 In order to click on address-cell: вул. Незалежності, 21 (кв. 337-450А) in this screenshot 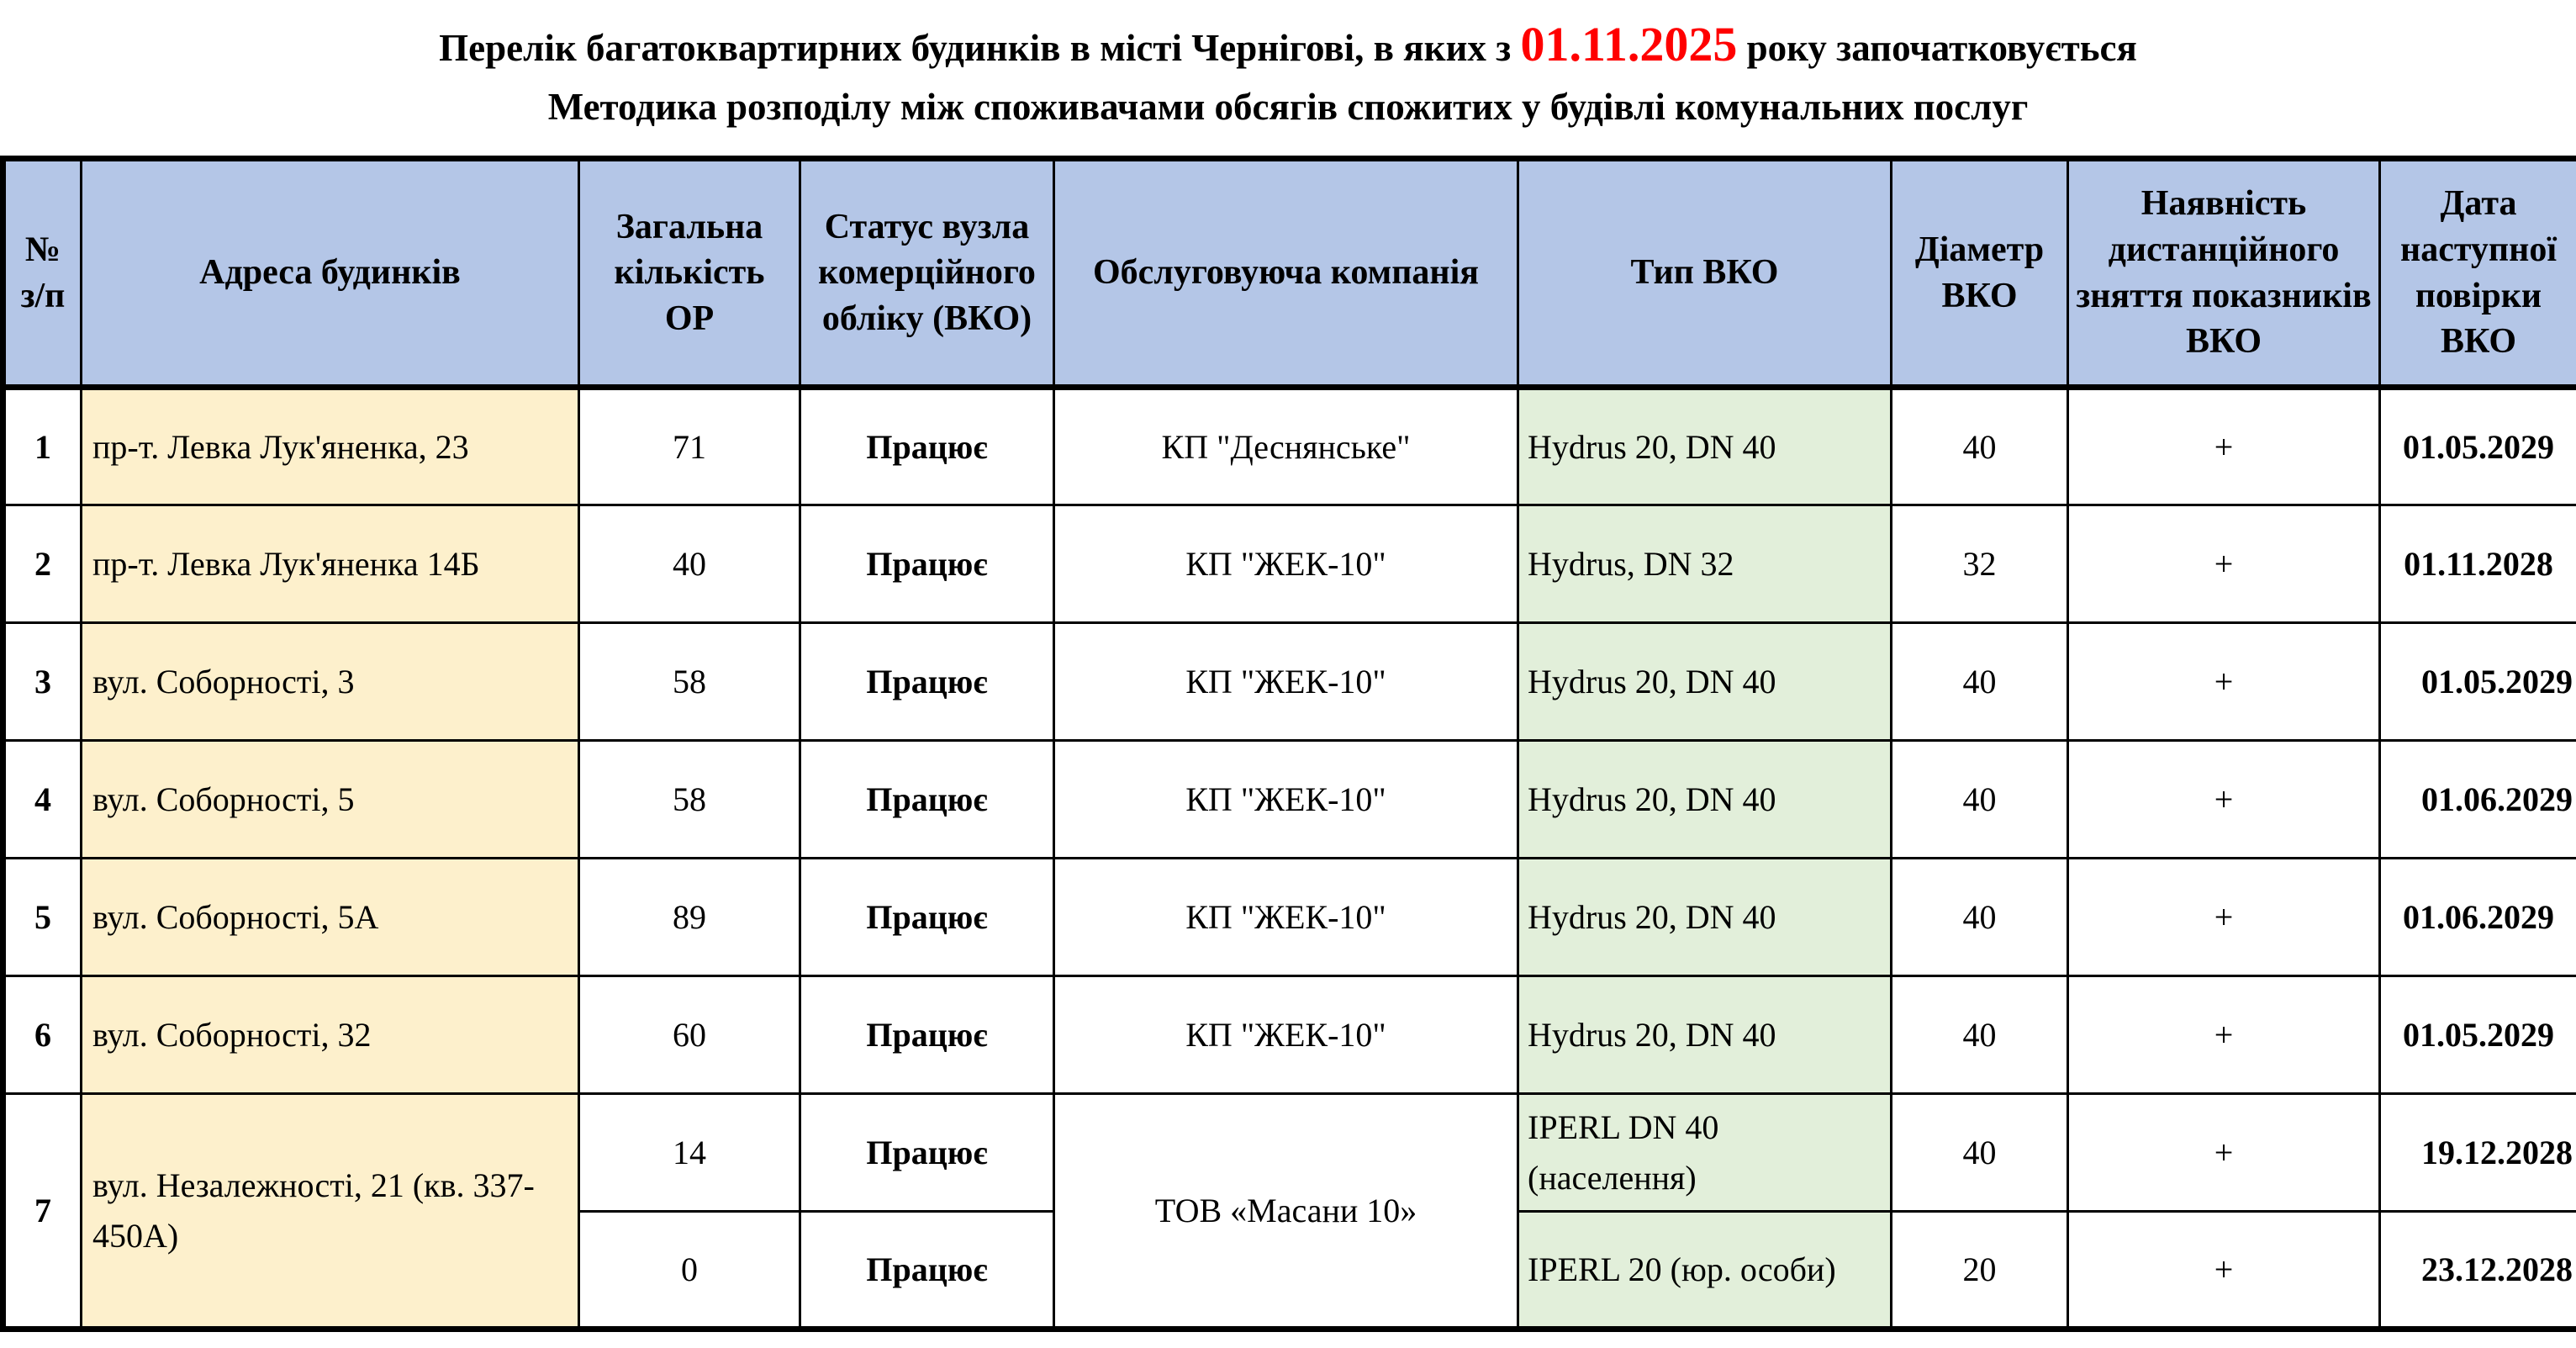, I will do `click(330, 1211)`.